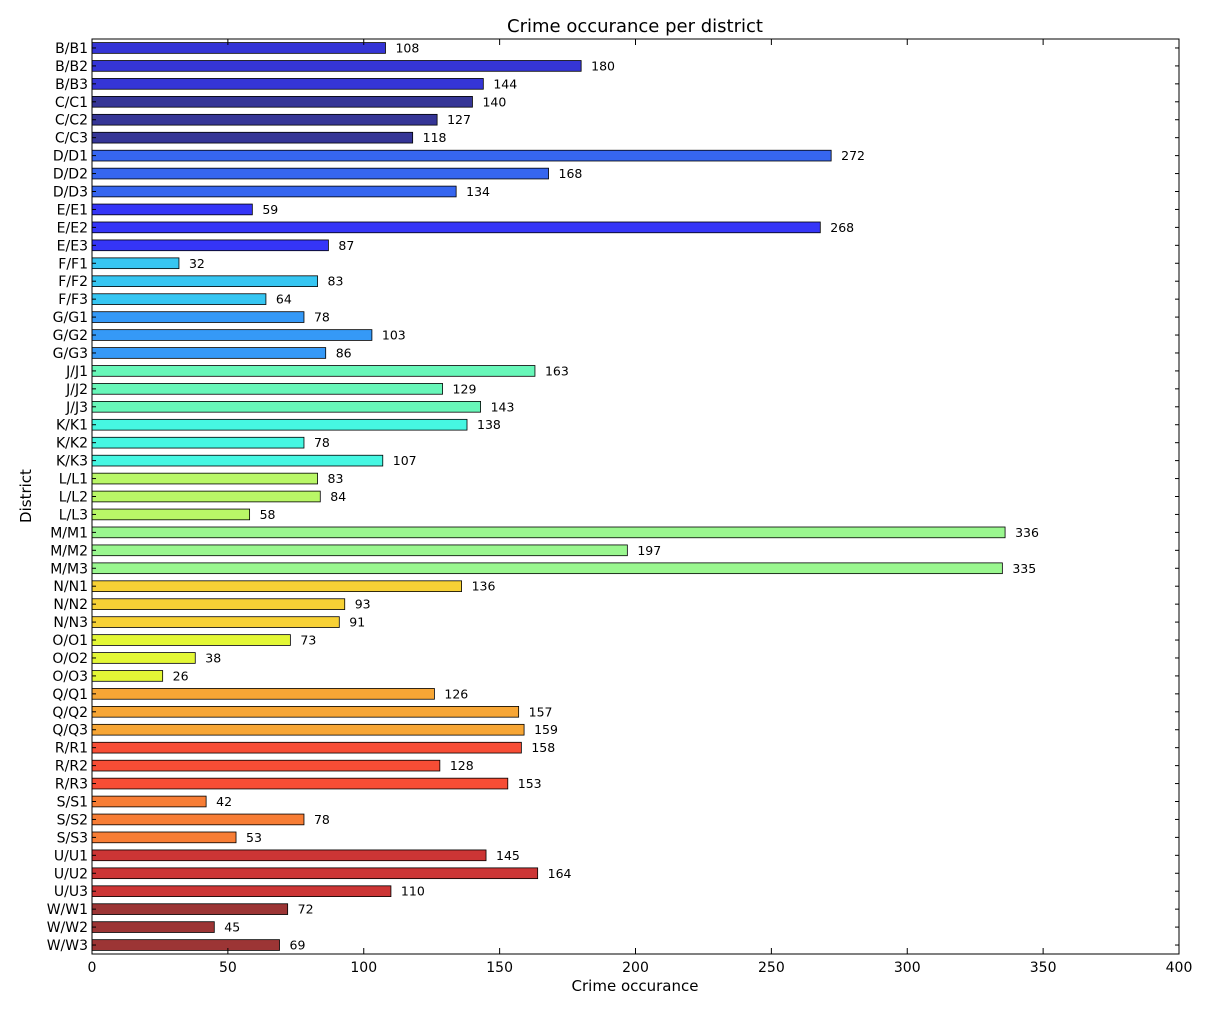 Image resolution: width=1212 pixels, height=1012 pixels. Describe the element at coordinates (237, 460) in the screenshot. I see `bar-k-k3` at that location.